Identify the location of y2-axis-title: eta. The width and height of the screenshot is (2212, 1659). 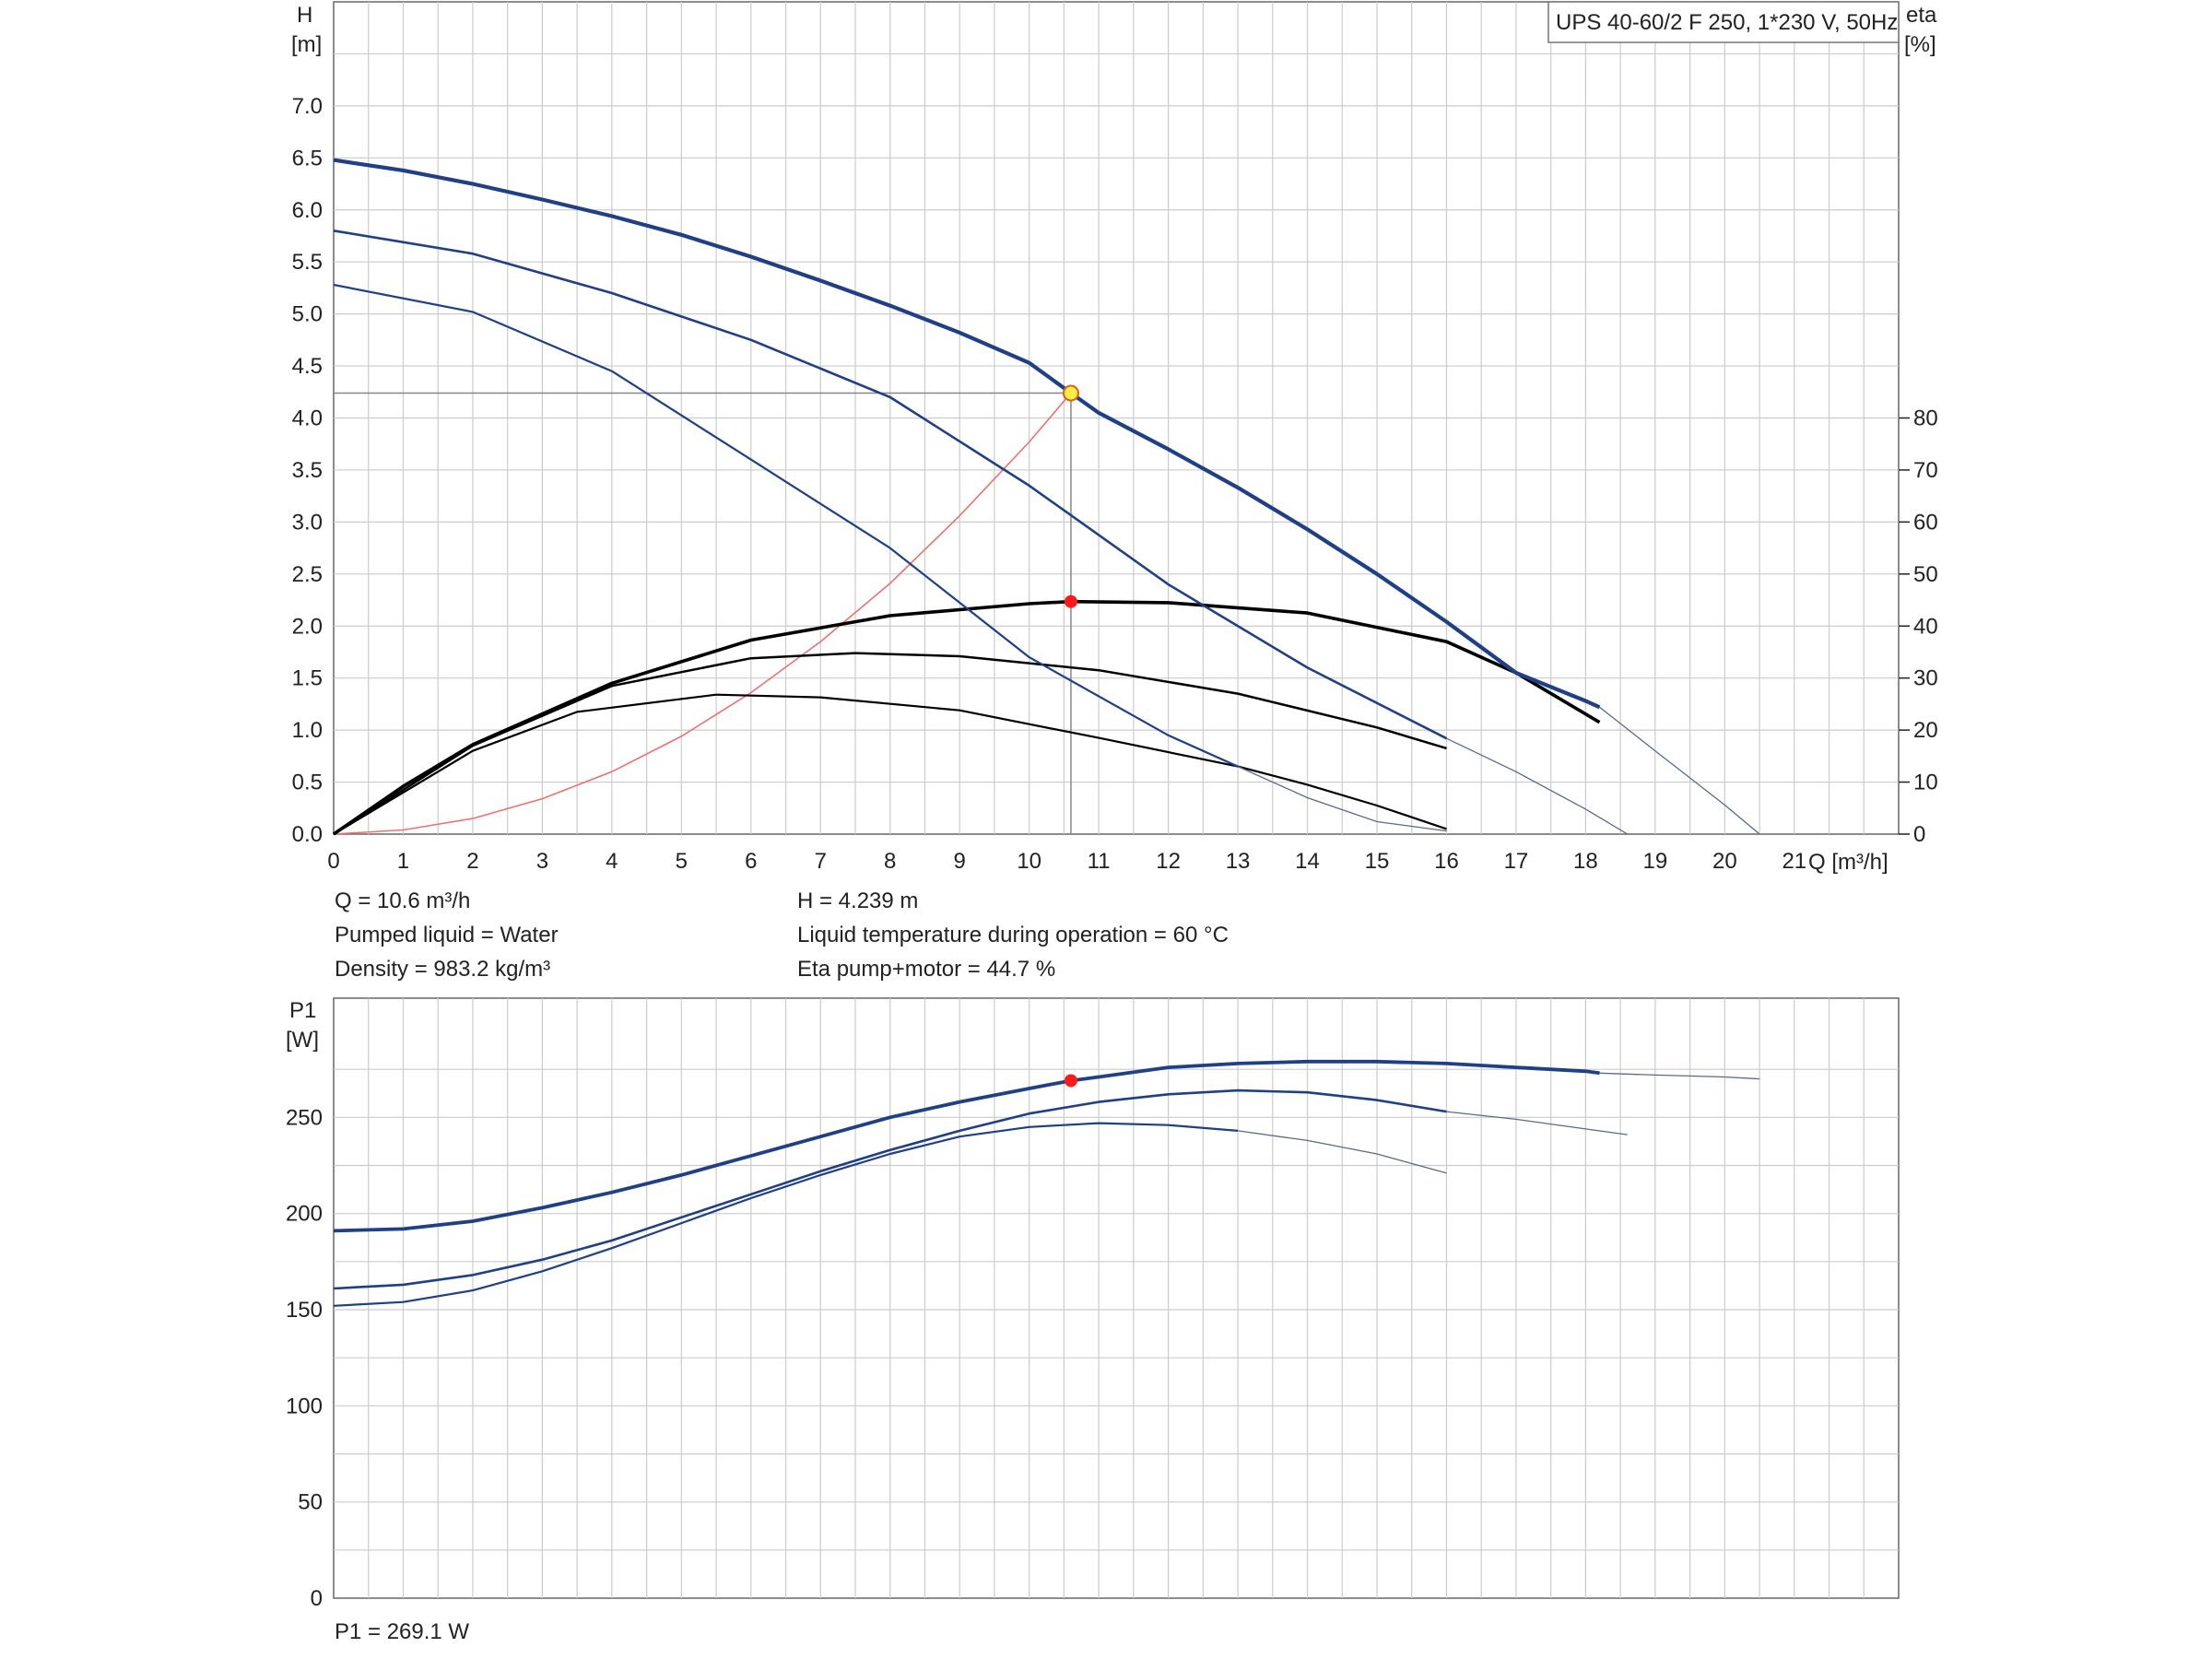
(1921, 15).